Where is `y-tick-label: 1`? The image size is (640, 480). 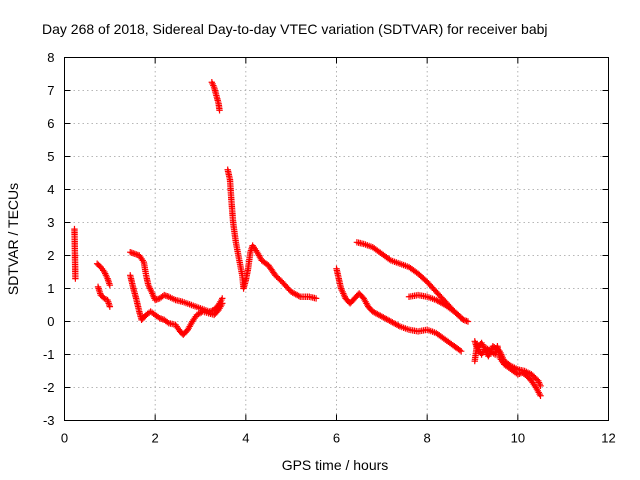
y-tick-label: 1 is located at coordinates (50, 288).